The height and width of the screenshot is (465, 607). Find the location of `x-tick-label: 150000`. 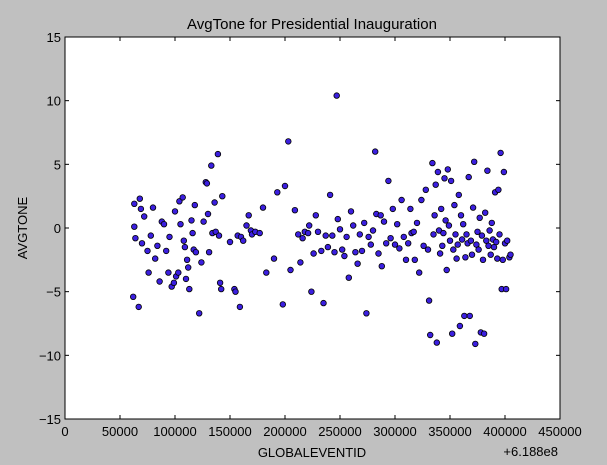

x-tick-label: 150000 is located at coordinates (229, 431).